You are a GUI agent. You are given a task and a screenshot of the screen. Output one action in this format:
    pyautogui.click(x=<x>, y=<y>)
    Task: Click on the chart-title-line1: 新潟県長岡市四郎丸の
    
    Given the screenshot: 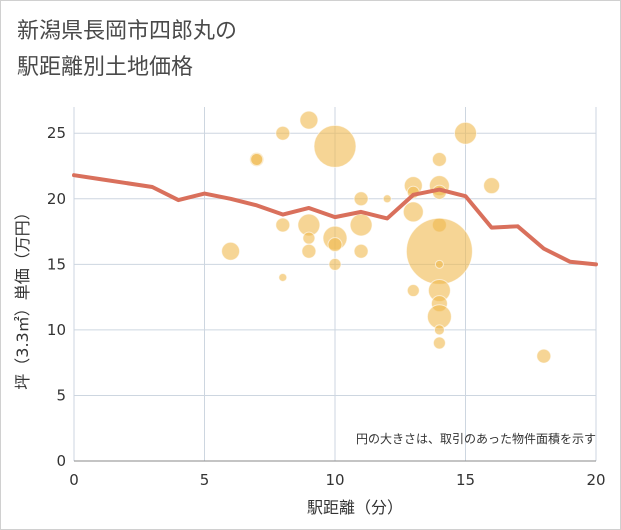 What is the action you would take?
    pyautogui.click(x=127, y=31)
    